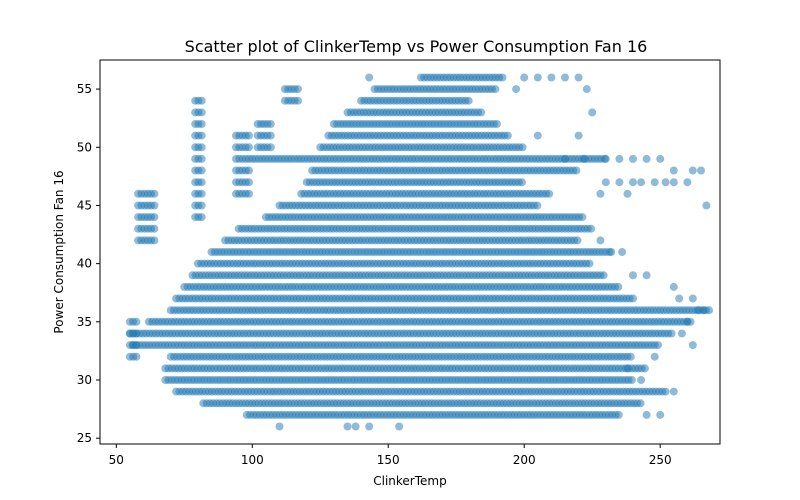  Describe the element at coordinates (84, 89) in the screenshot. I see `y-tick-label: 55` at that location.